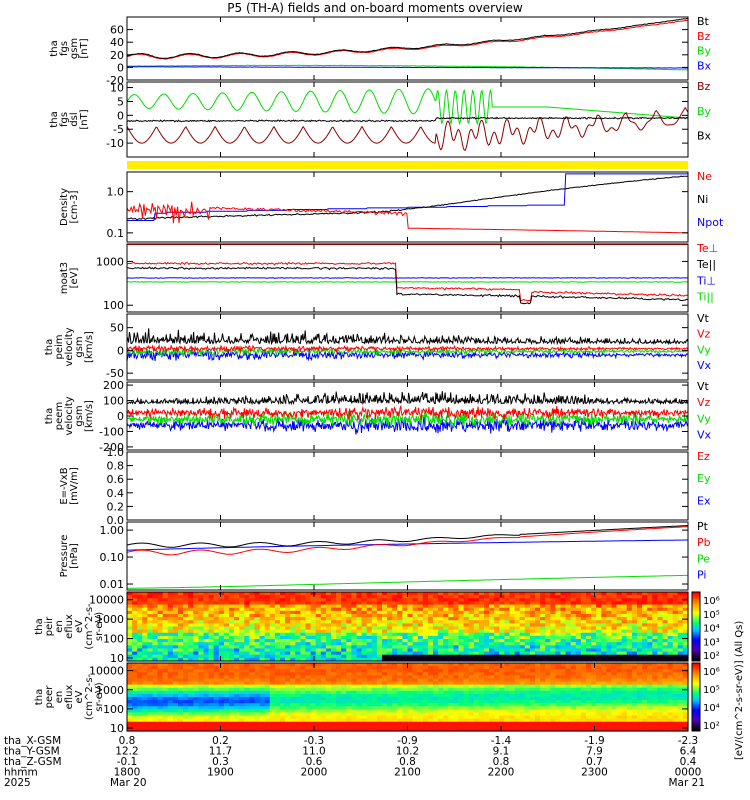  Describe the element at coordinates (407, 285) in the screenshot. I see `series-te-par` at that location.